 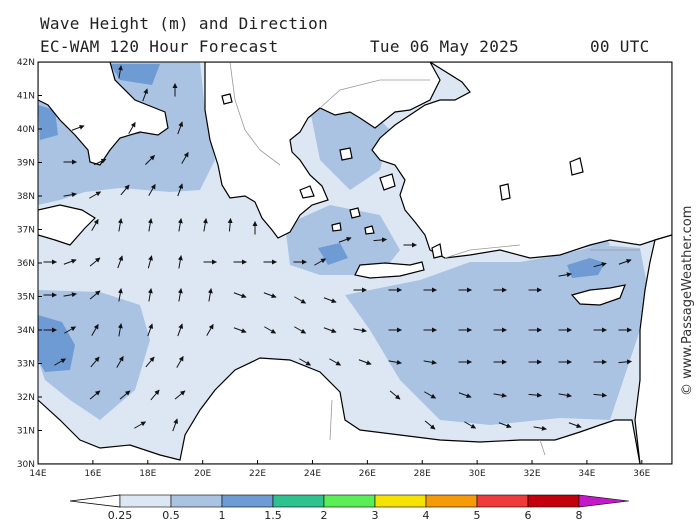 What do you see at coordinates (26, 398) in the screenshot?
I see `lat-tick-label: 32N` at bounding box center [26, 398].